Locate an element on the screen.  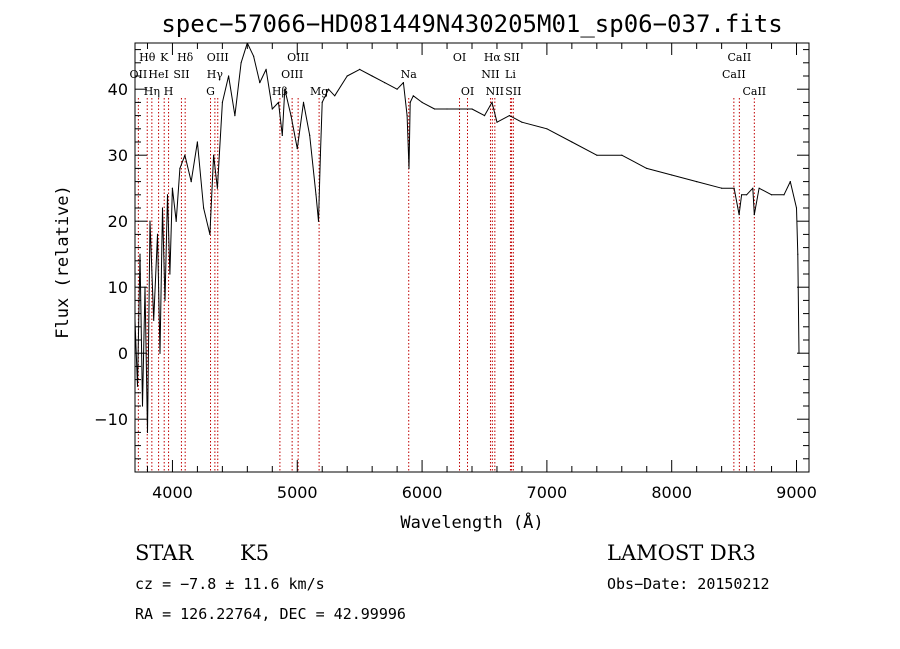
object-subclass: K5 is located at coordinates (254, 553).